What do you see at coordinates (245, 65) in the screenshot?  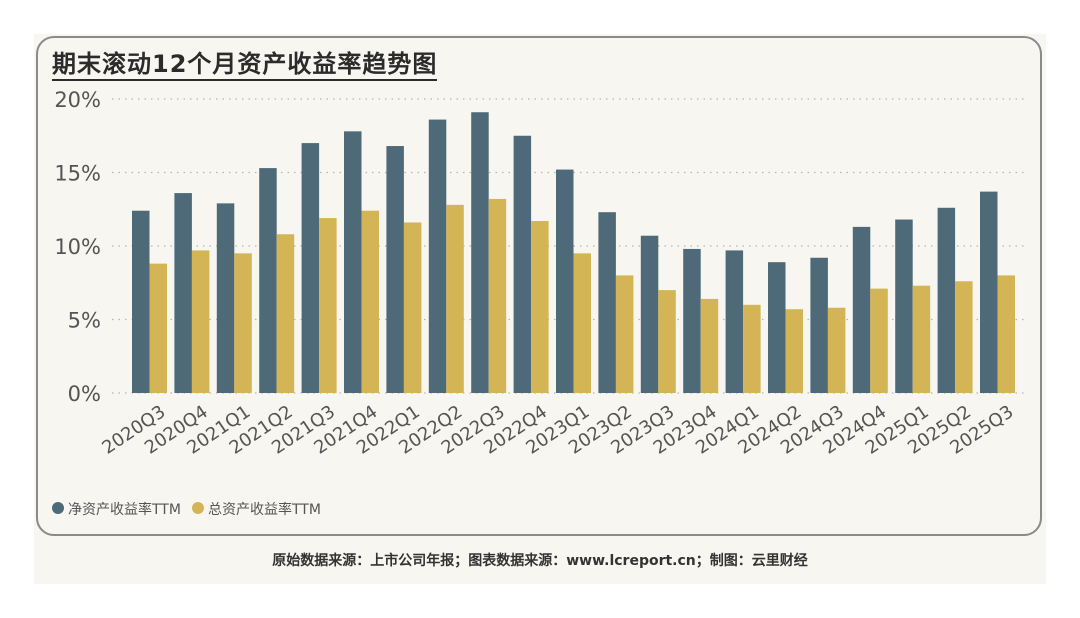 I see `chart-title: 期末滚动12个月资产收益率趋势图` at bounding box center [245, 65].